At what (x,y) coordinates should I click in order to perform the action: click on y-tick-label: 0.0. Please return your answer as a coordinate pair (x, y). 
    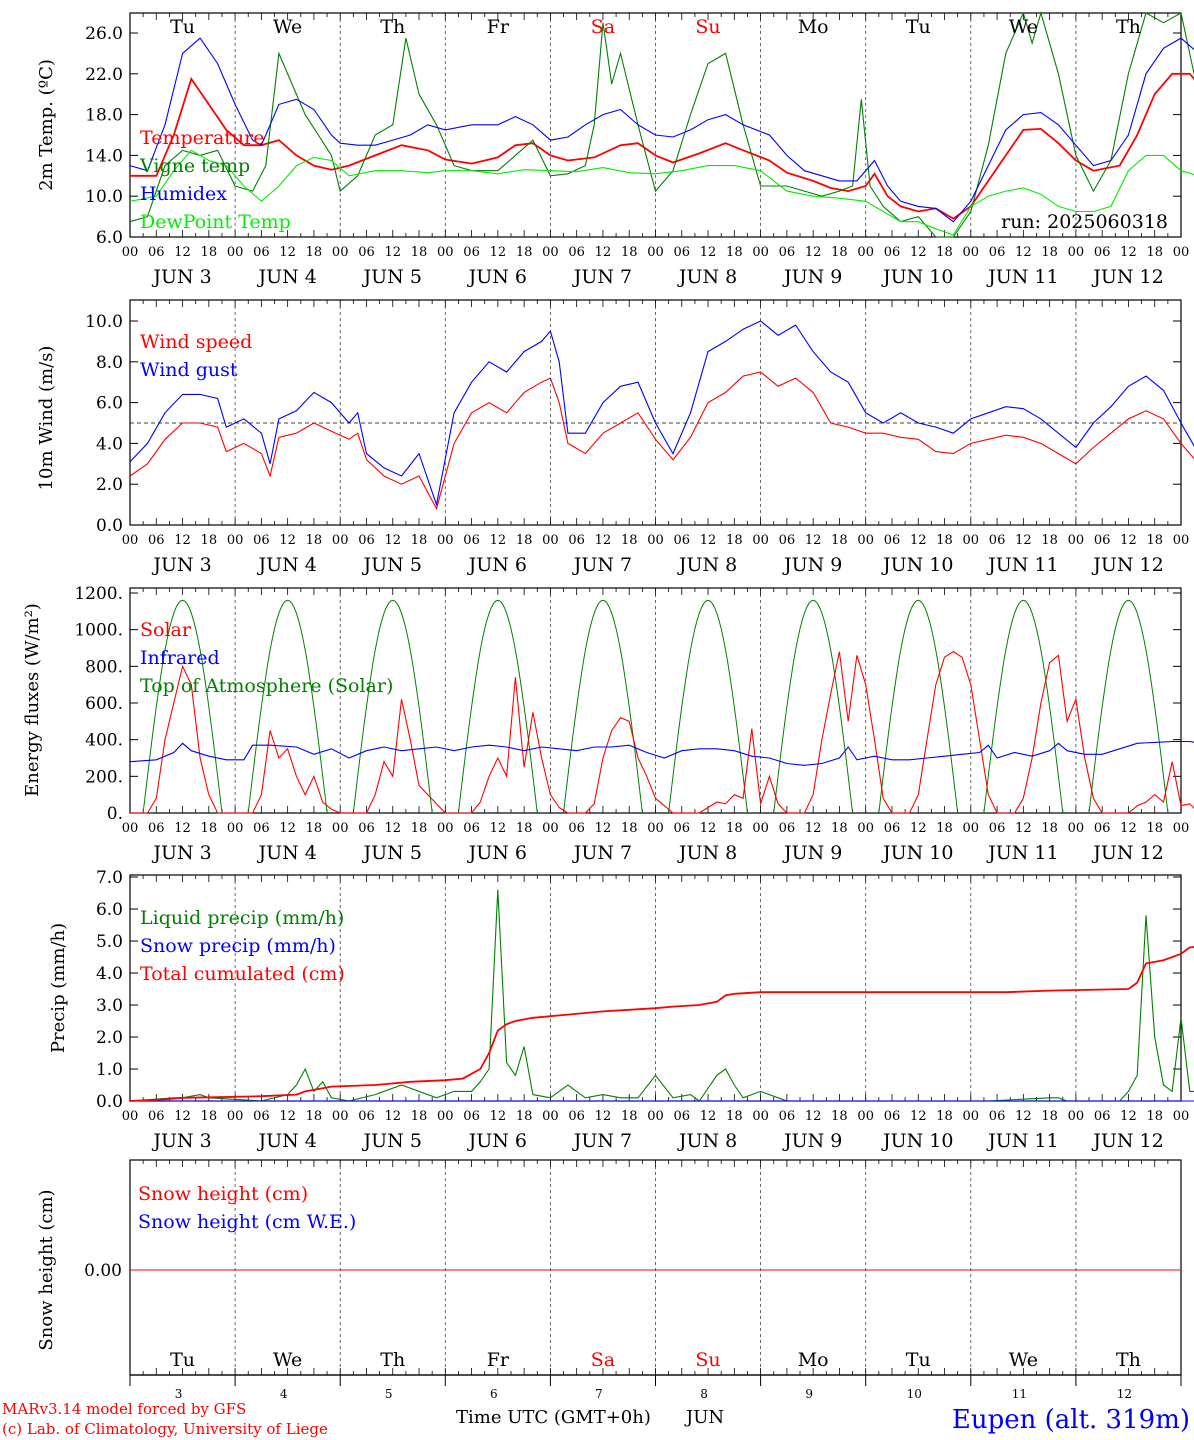
    Looking at the image, I should click on (109, 1102).